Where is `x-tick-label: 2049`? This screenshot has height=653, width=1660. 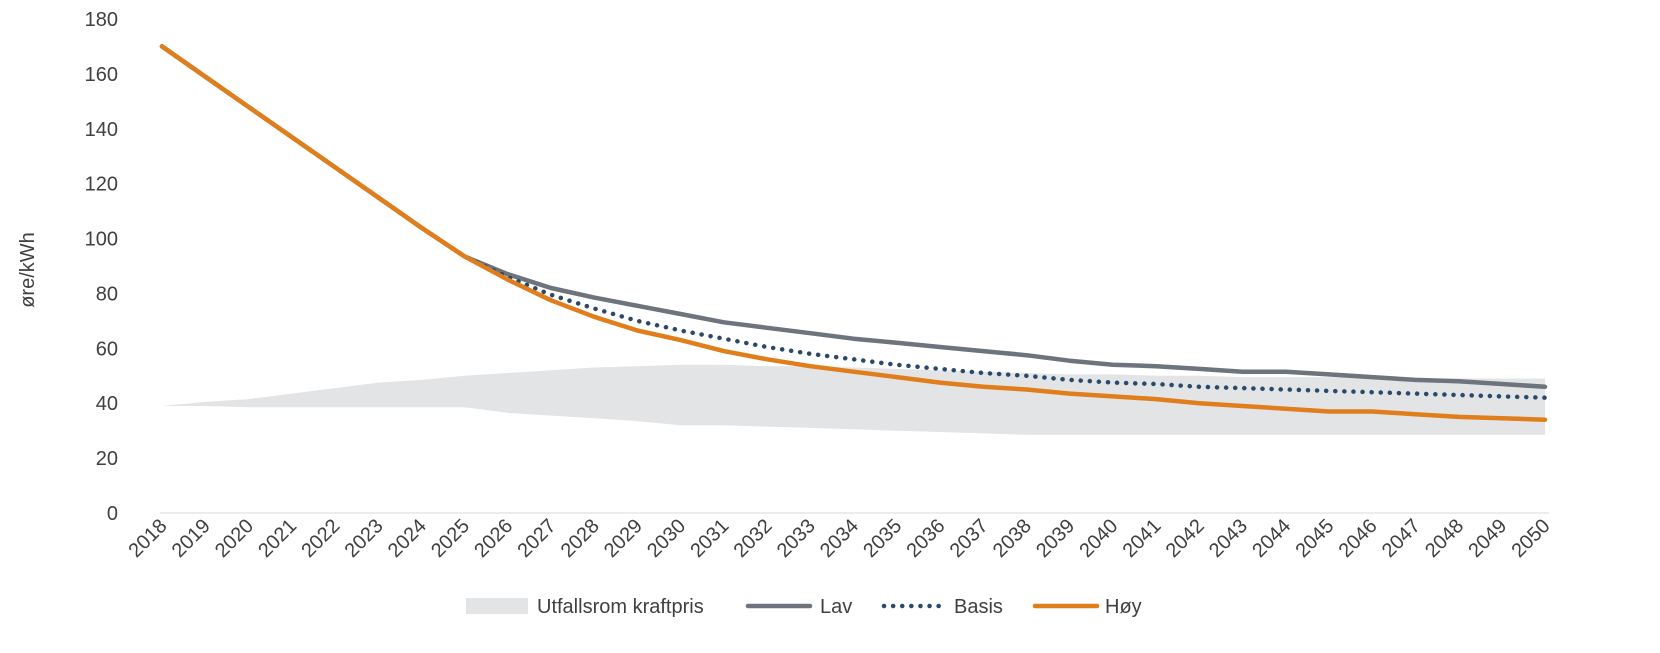
x-tick-label: 2049 is located at coordinates (1487, 538).